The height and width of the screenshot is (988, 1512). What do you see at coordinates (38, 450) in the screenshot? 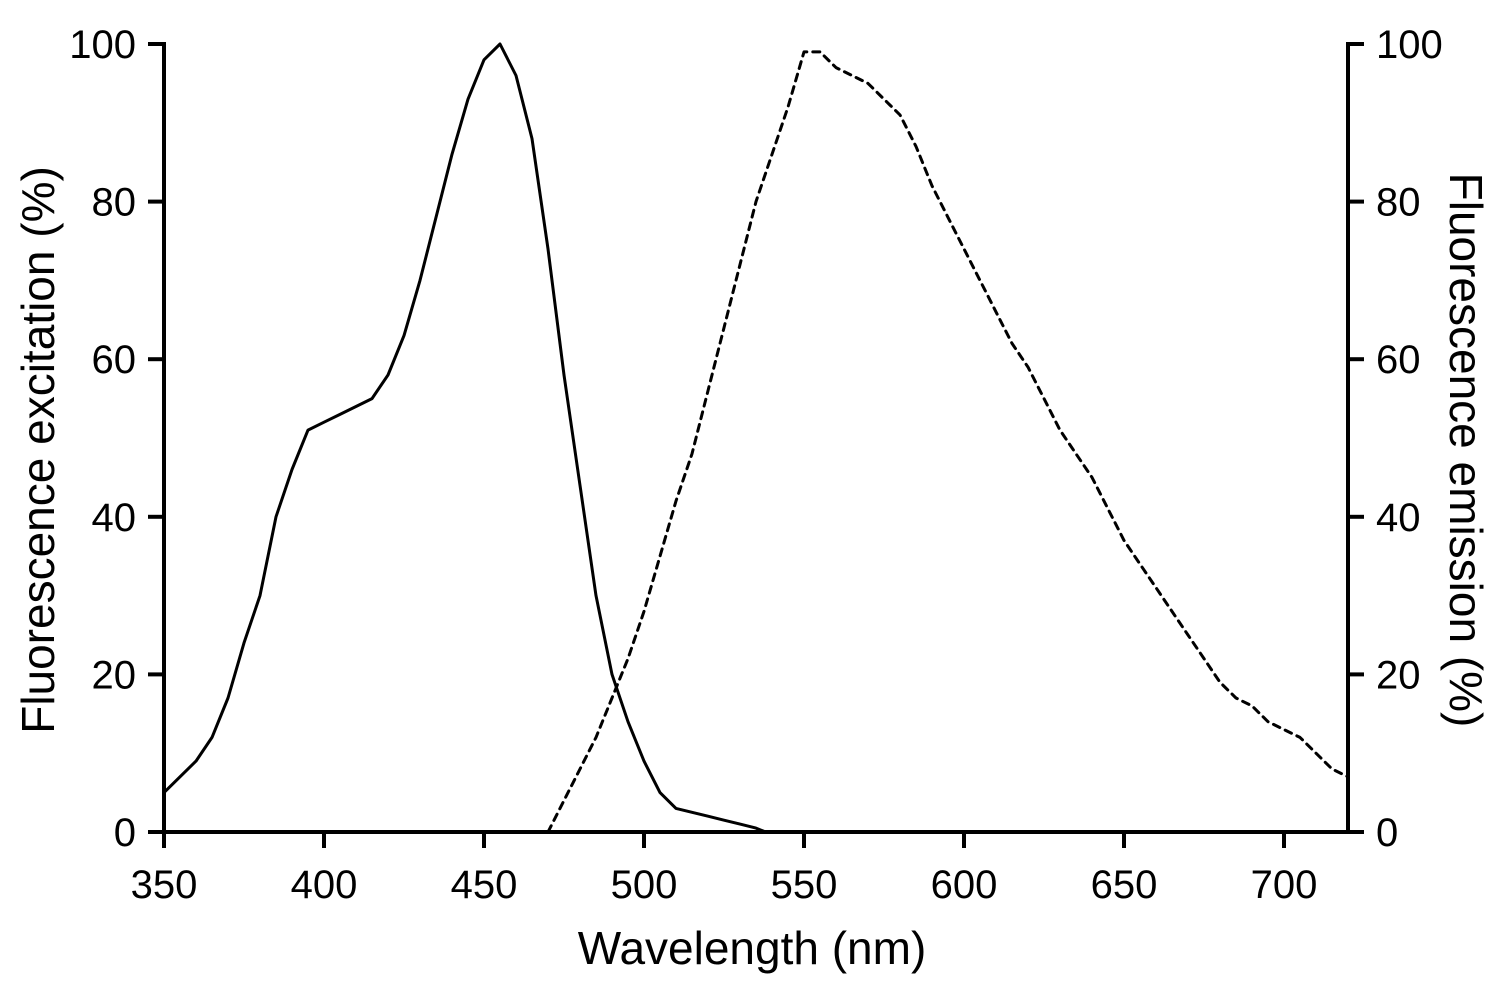
I see `left-y-axis-title: Fluorescence excitation (%)` at bounding box center [38, 450].